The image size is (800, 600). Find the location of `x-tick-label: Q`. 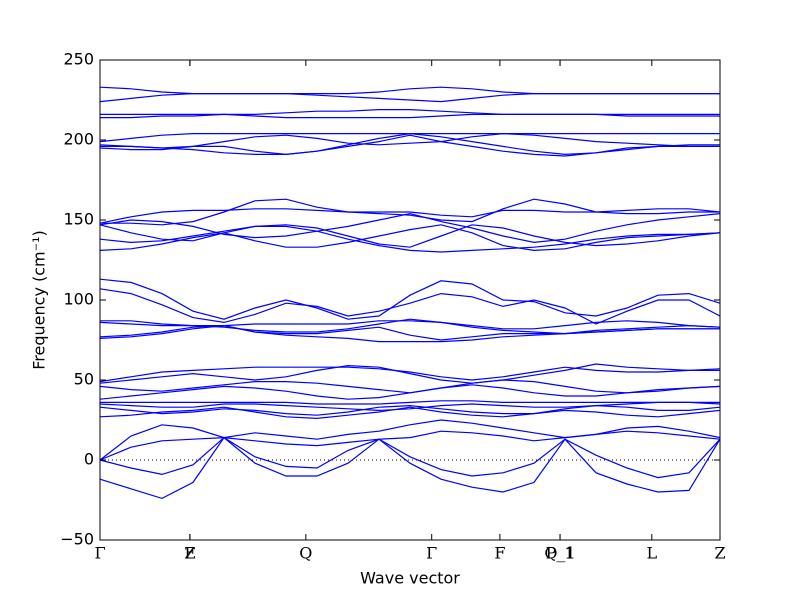

x-tick-label: Q is located at coordinates (305, 553).